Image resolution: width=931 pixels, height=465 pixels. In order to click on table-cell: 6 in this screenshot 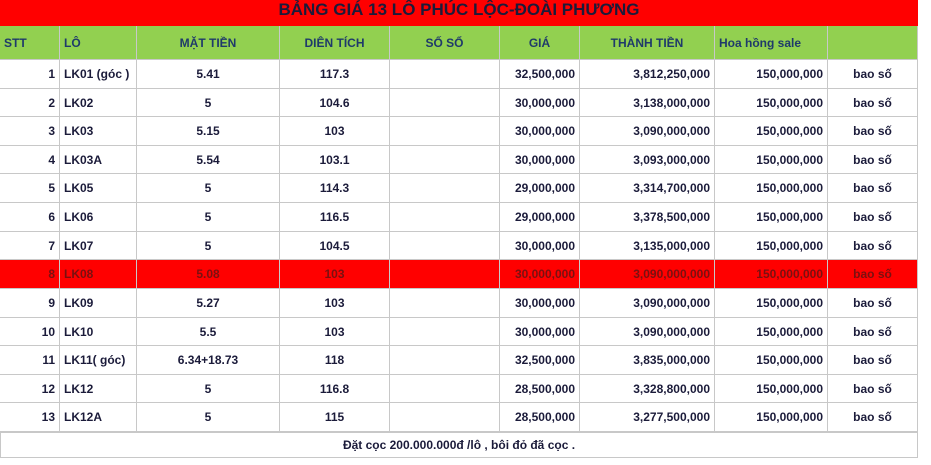, I will do `click(30, 217)`.